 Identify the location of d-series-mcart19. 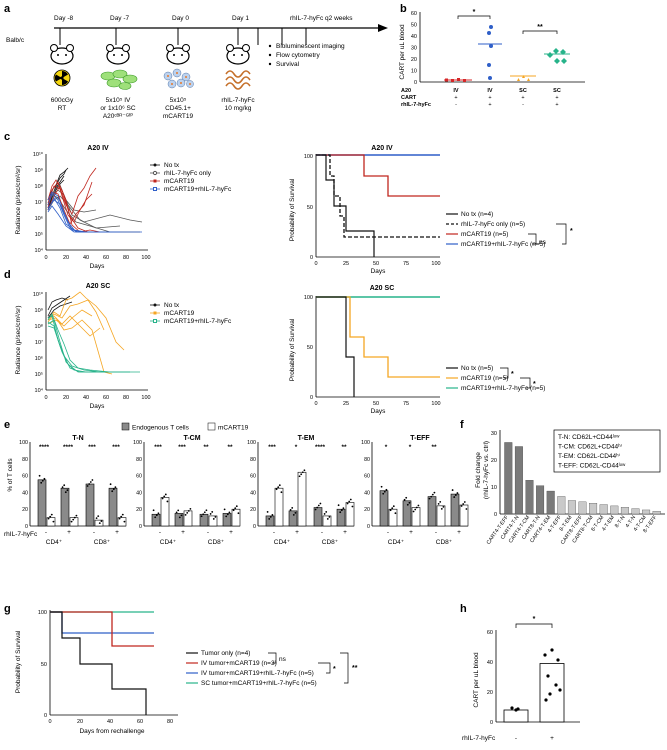
(86, 333).